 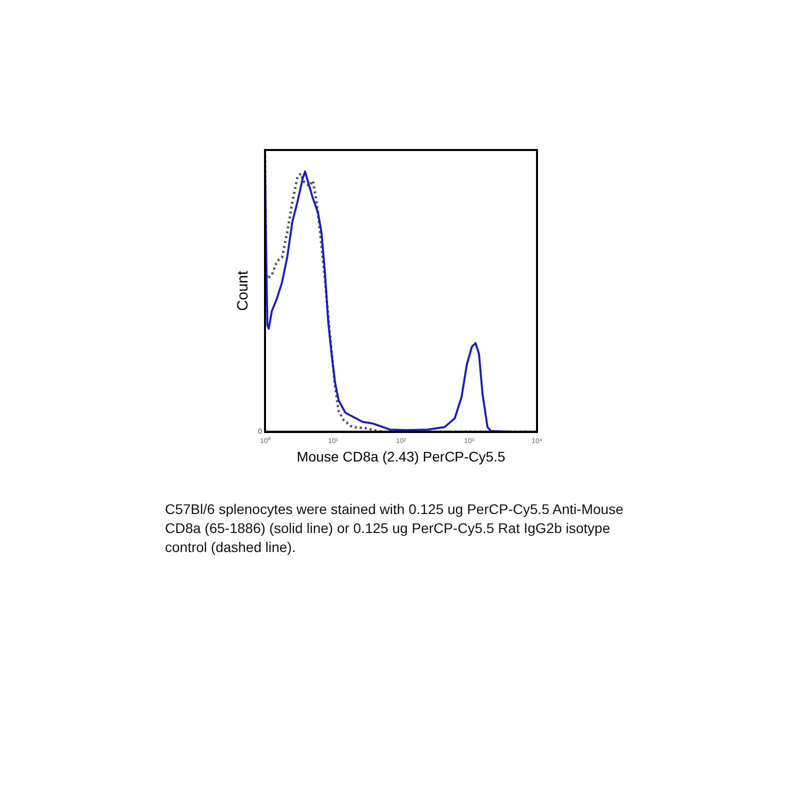 What do you see at coordinates (243, 290) in the screenshot?
I see `y-axis-title: Count` at bounding box center [243, 290].